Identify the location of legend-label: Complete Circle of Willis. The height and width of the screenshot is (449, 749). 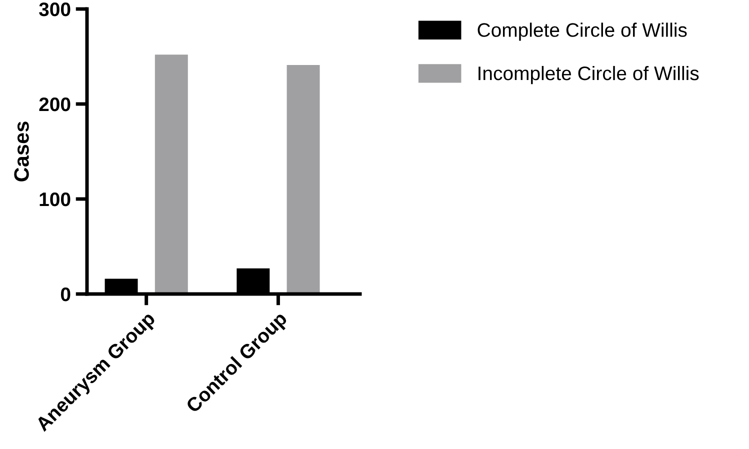
(582, 31).